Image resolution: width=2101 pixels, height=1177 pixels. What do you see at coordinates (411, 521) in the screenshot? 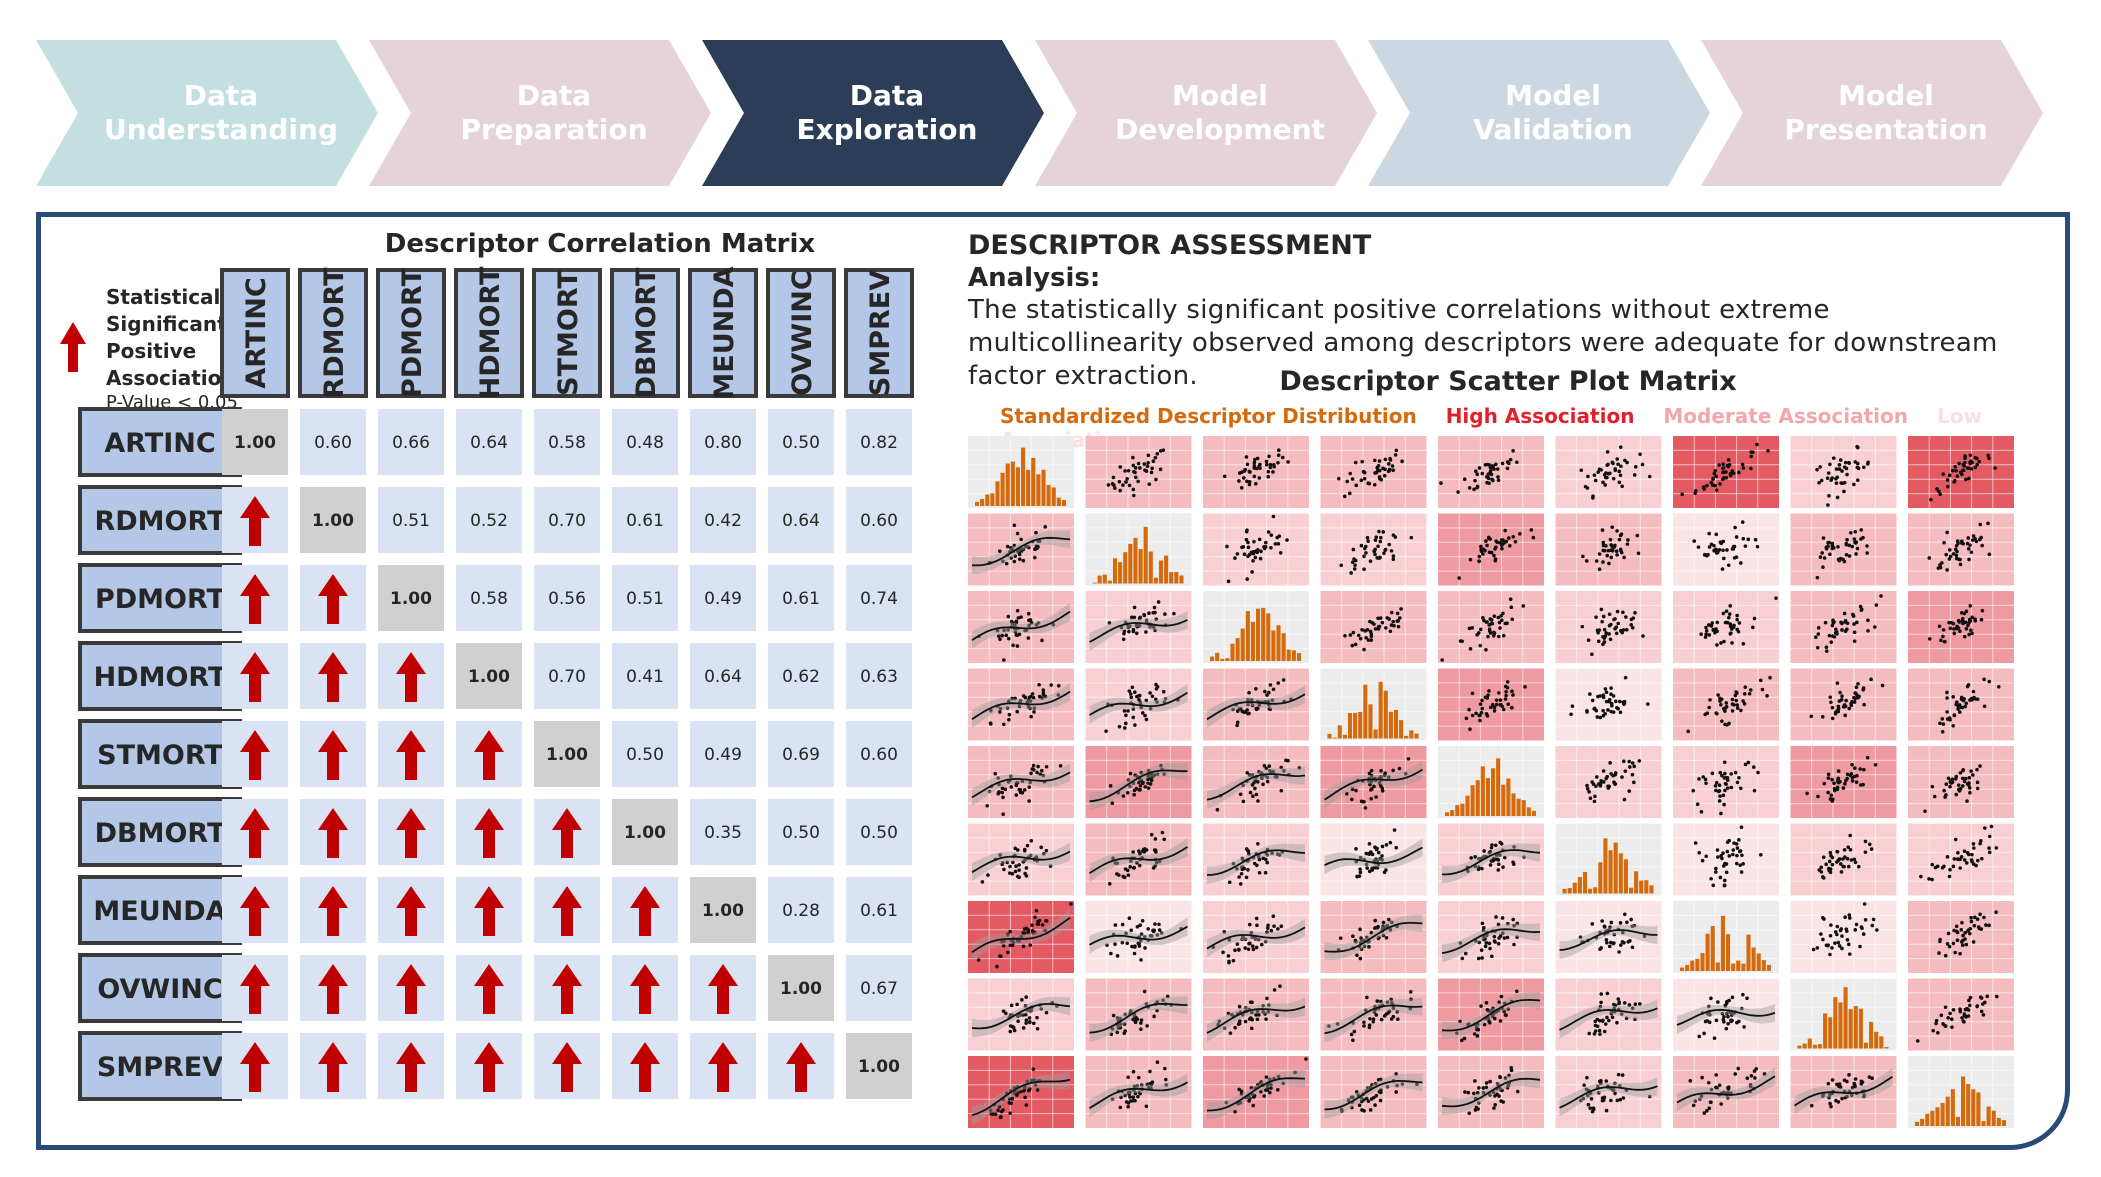
I see `correlation-value: 0.51` at bounding box center [411, 521].